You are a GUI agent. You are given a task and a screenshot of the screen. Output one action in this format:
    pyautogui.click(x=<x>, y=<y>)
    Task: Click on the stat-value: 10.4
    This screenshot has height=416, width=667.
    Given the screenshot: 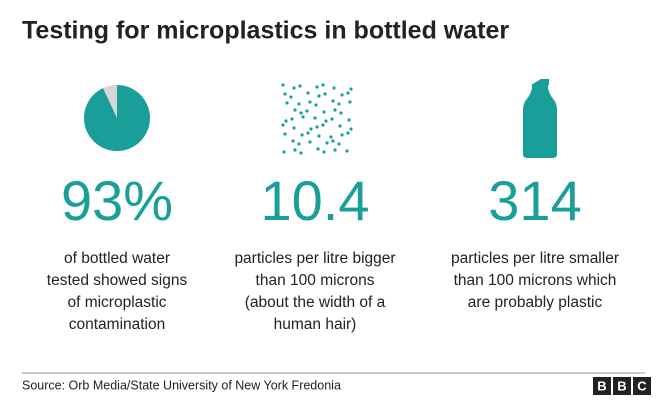 What is the action you would take?
    pyautogui.click(x=315, y=200)
    